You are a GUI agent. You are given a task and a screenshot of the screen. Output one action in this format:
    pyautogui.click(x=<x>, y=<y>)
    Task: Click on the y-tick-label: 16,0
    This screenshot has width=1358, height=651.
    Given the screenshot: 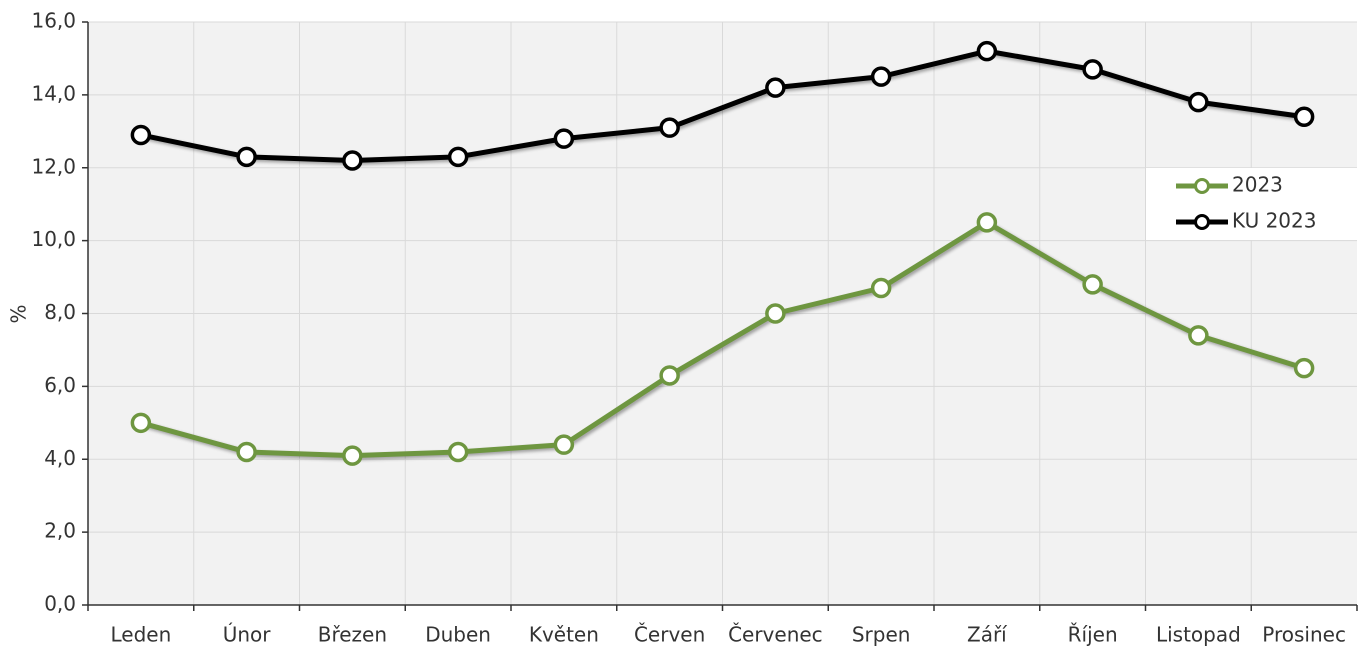 What is the action you would take?
    pyautogui.click(x=53, y=21)
    